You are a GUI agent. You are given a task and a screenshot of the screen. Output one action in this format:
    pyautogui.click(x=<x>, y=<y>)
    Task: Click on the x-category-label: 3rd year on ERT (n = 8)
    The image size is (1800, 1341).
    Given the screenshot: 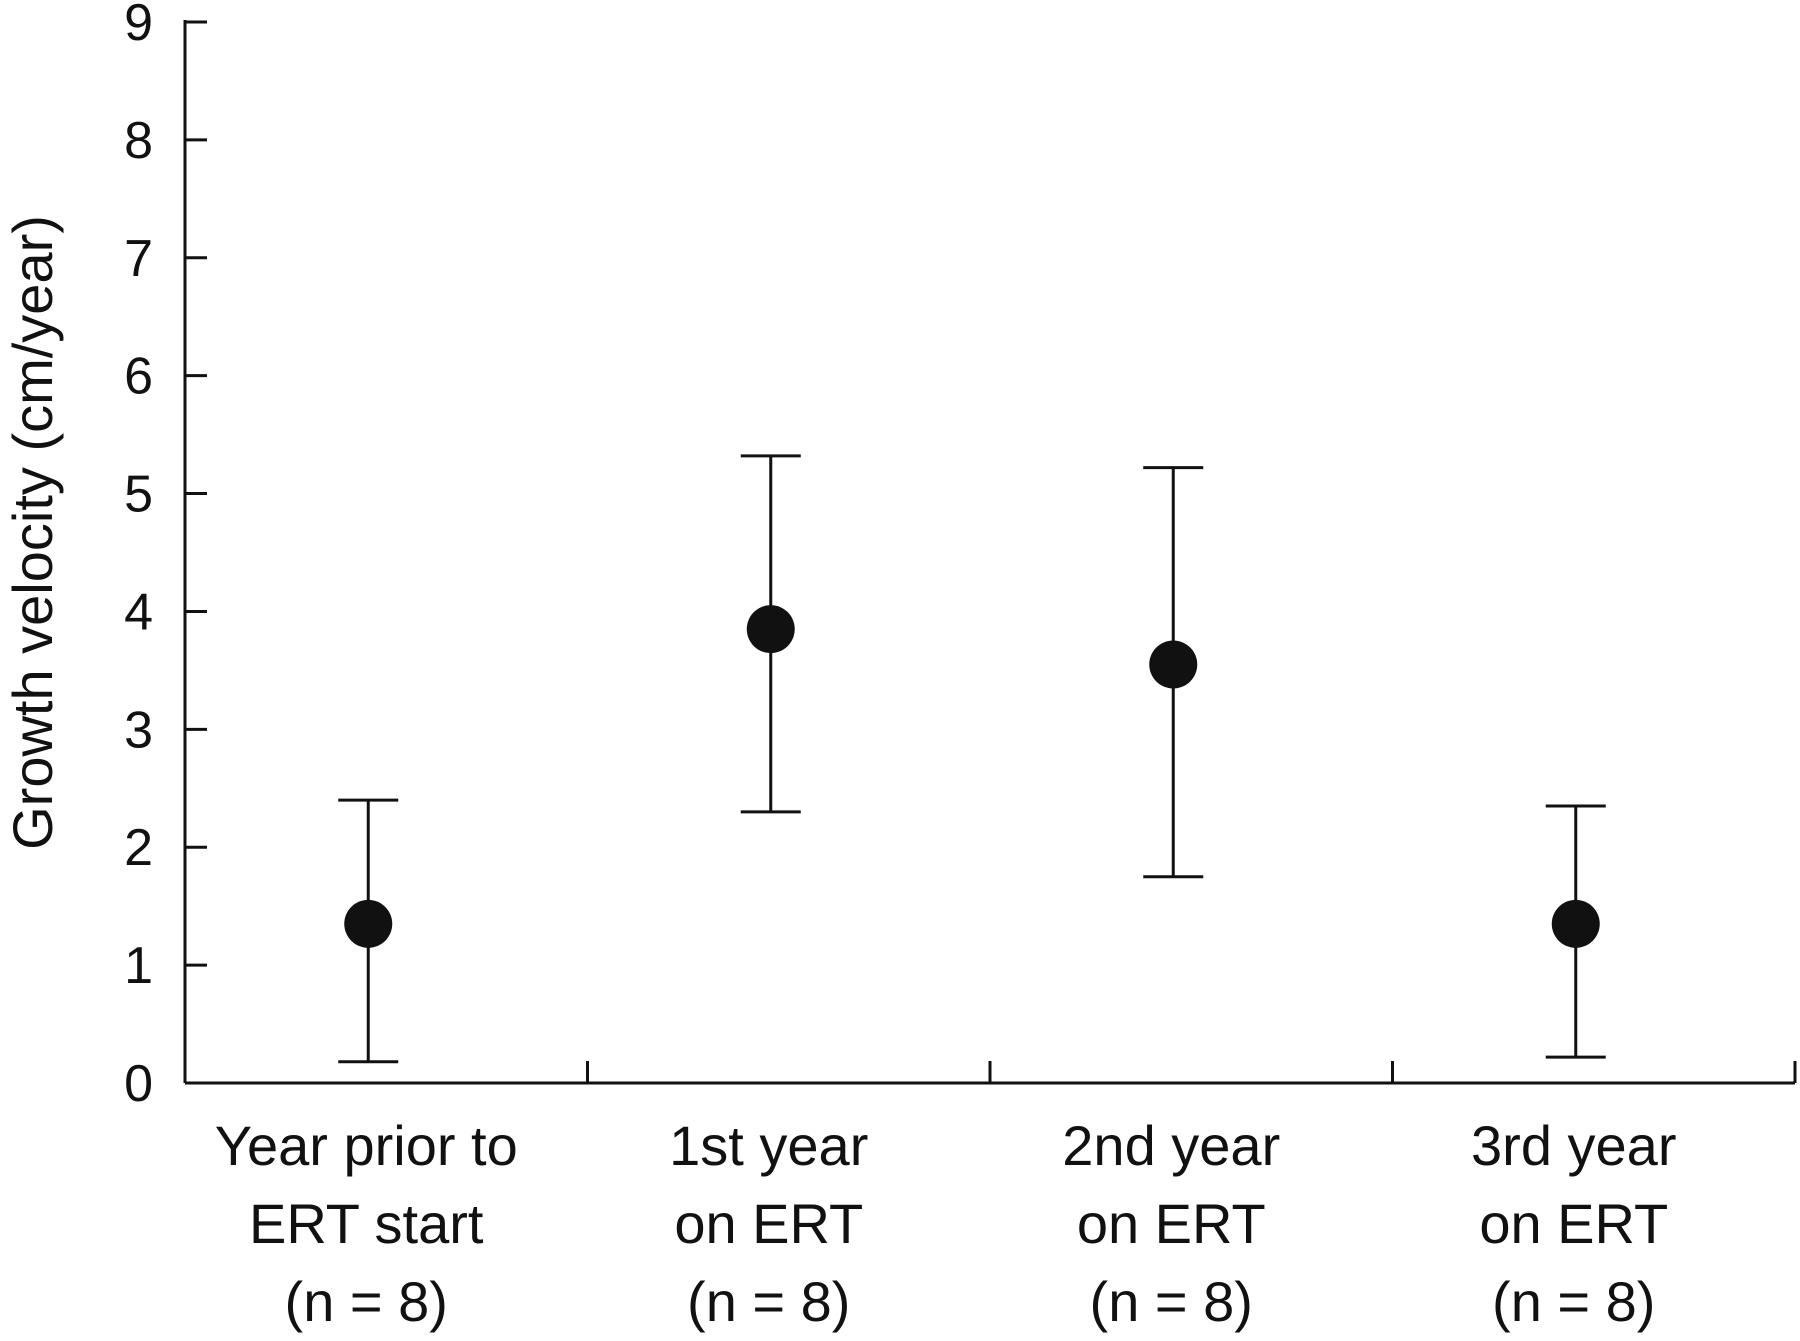 What is the action you would take?
    pyautogui.click(x=1573, y=1223)
    